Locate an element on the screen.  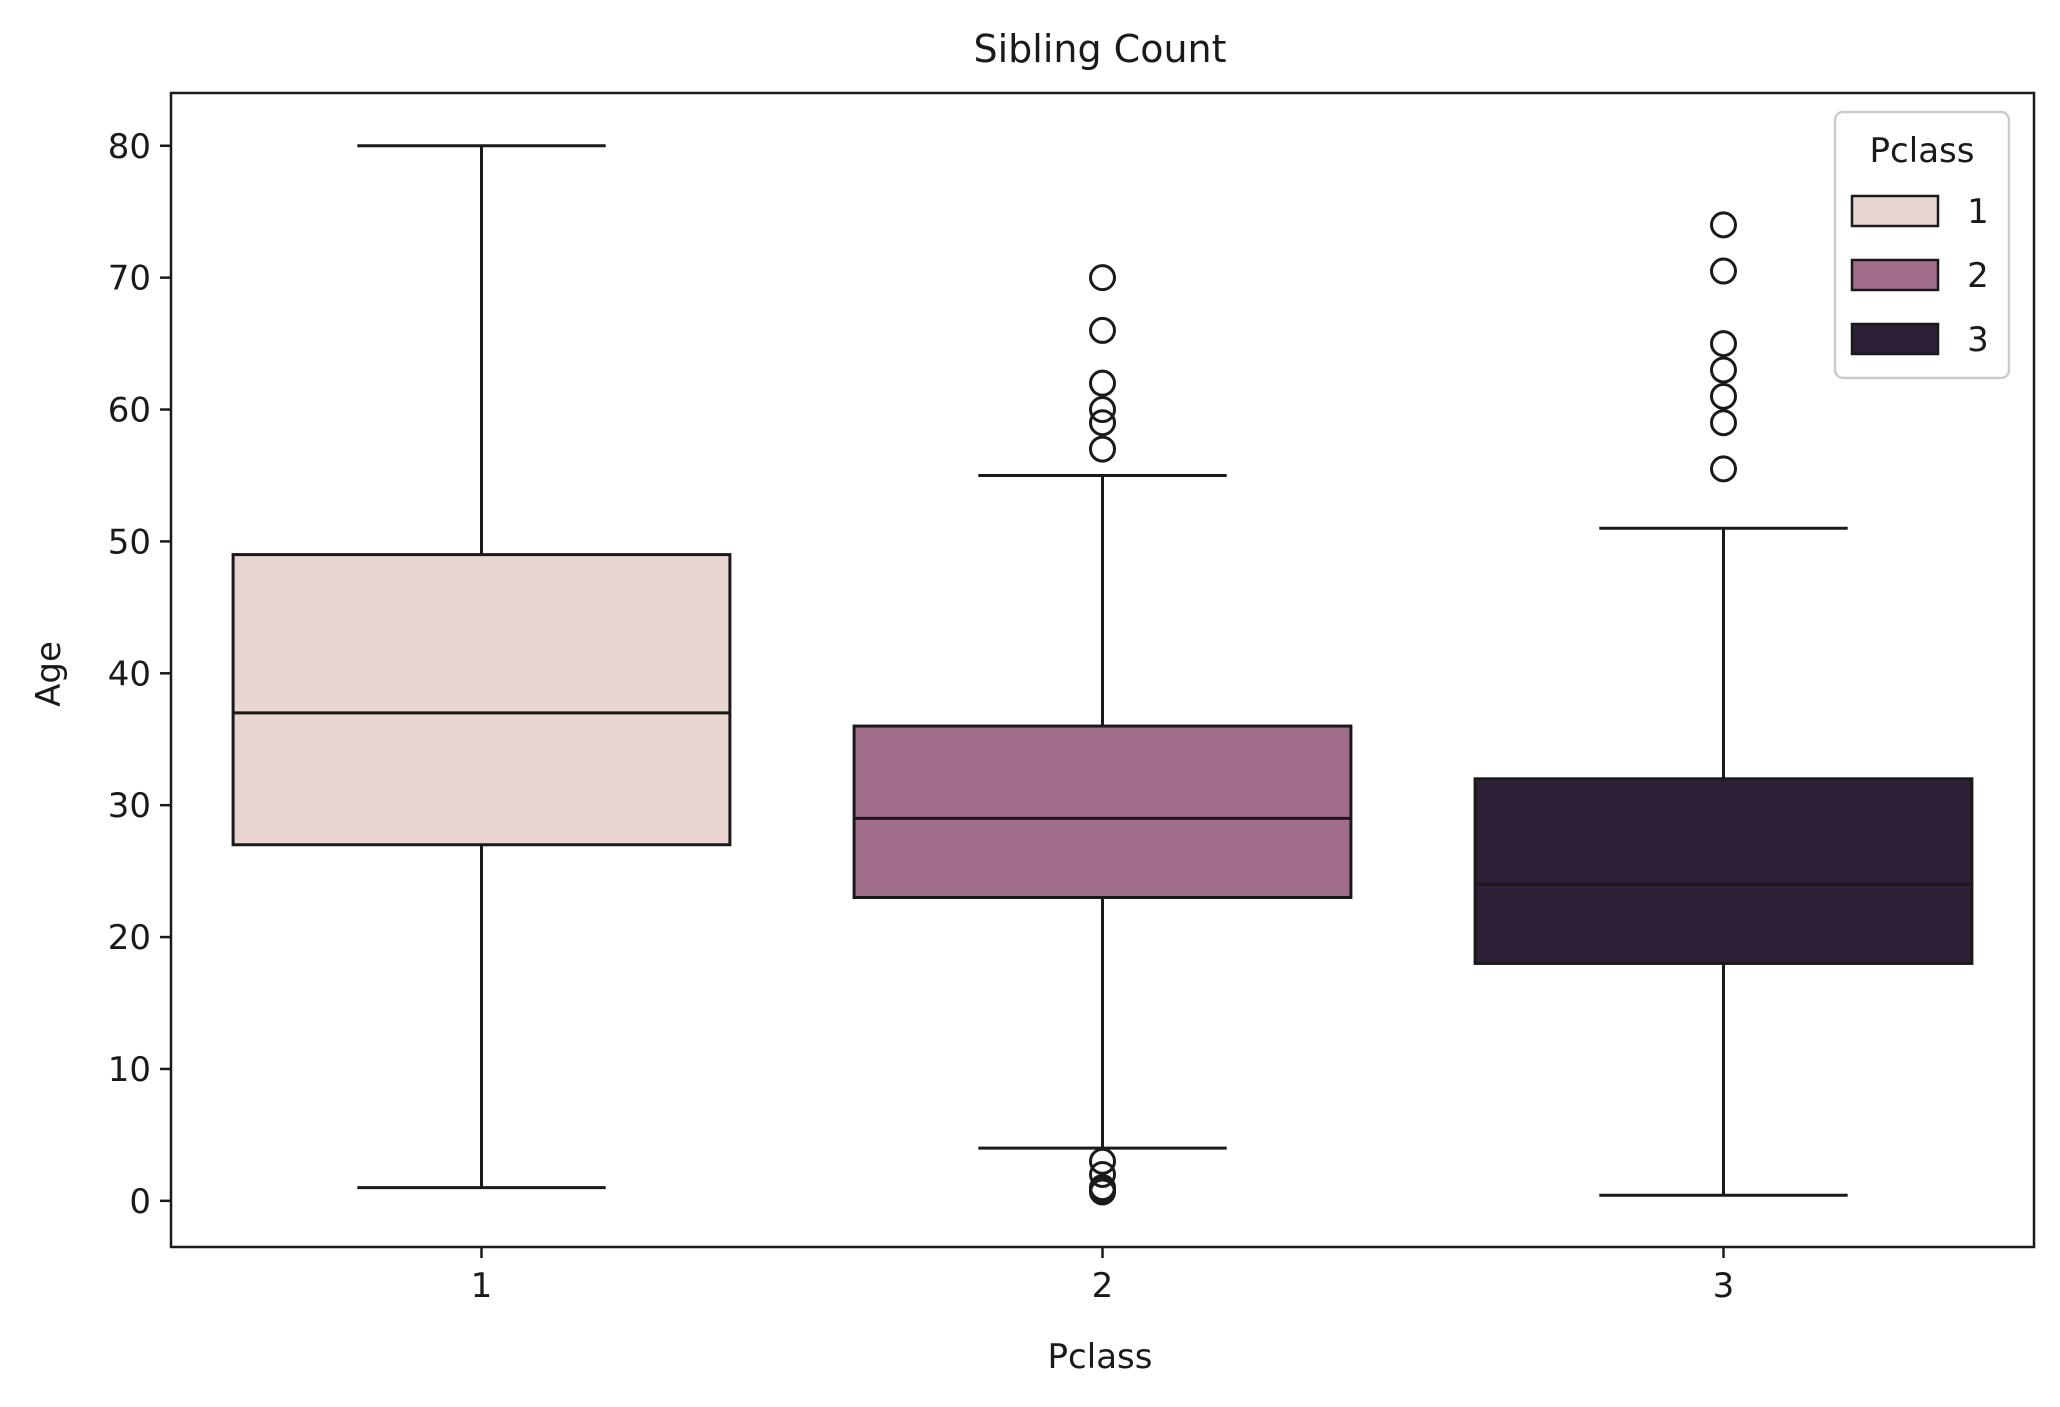
legend-label-3: 3 is located at coordinates (1978, 340).